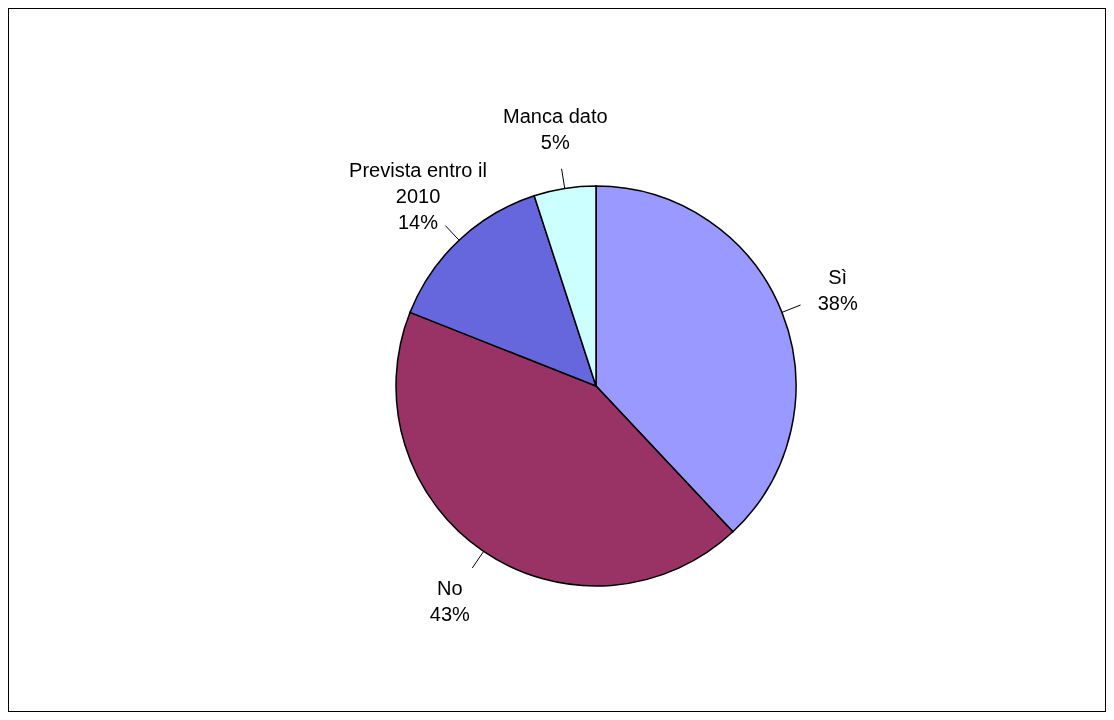 The width and height of the screenshot is (1114, 720). I want to click on data-label: 5%, so click(555, 142).